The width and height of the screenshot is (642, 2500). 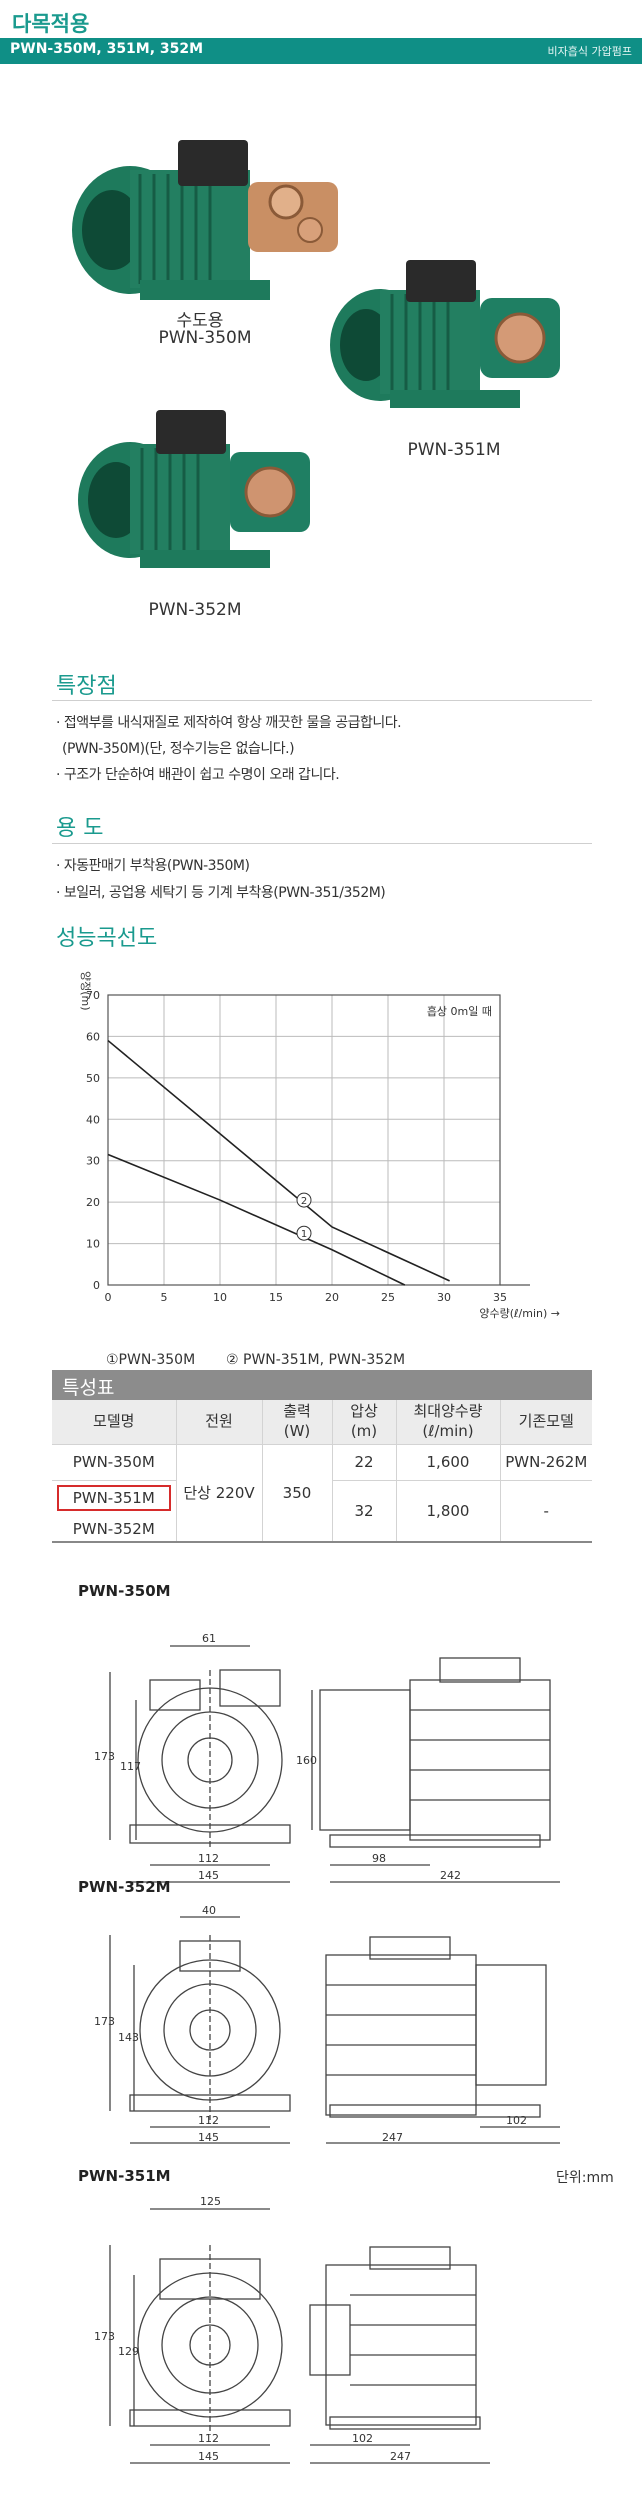 I want to click on usage-item-1: · 자동판매기 부착용(PWN-350M), so click(x=153, y=866).